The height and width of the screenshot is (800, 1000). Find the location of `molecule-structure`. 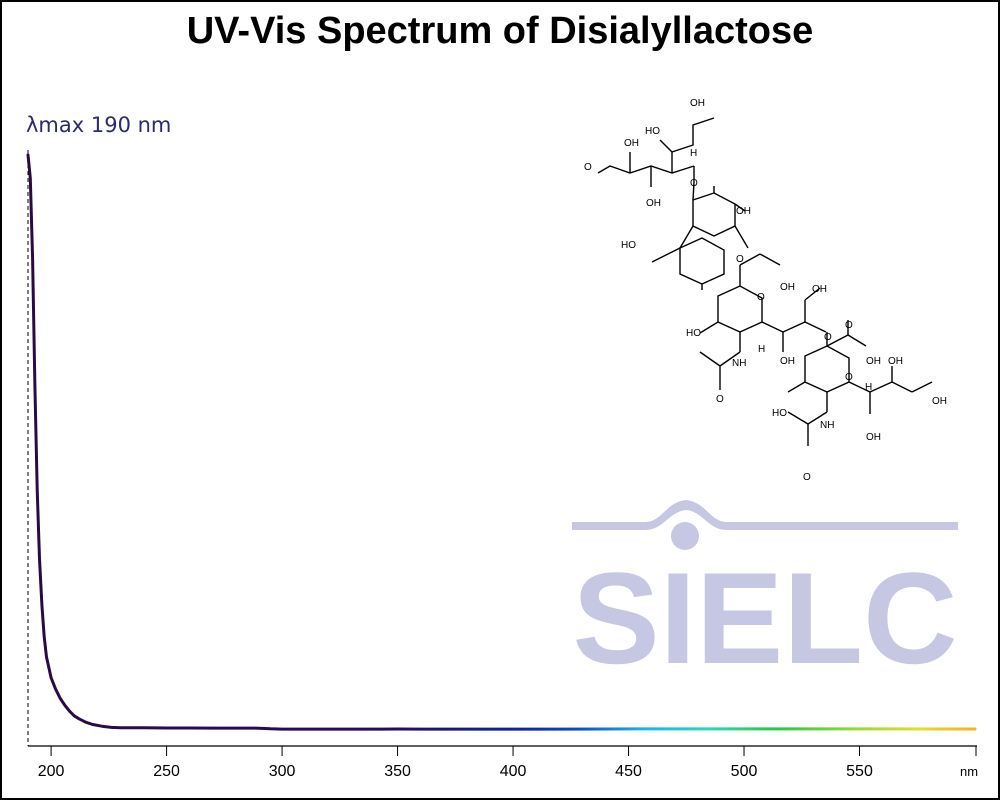

molecule-structure is located at coordinates (765, 281).